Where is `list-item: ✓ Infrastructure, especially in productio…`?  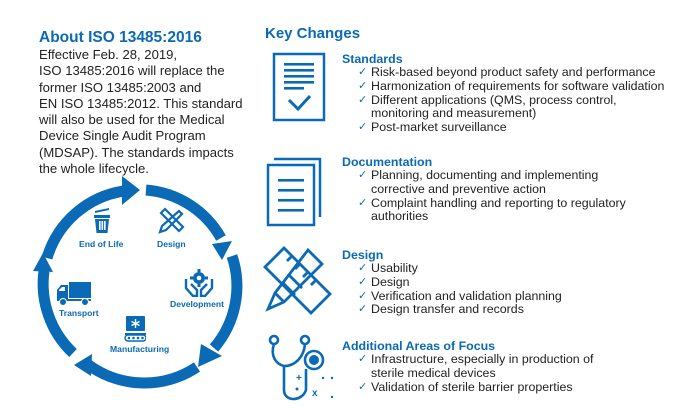
list-item: ✓ Infrastructure, especially in productio… is located at coordinates (476, 366).